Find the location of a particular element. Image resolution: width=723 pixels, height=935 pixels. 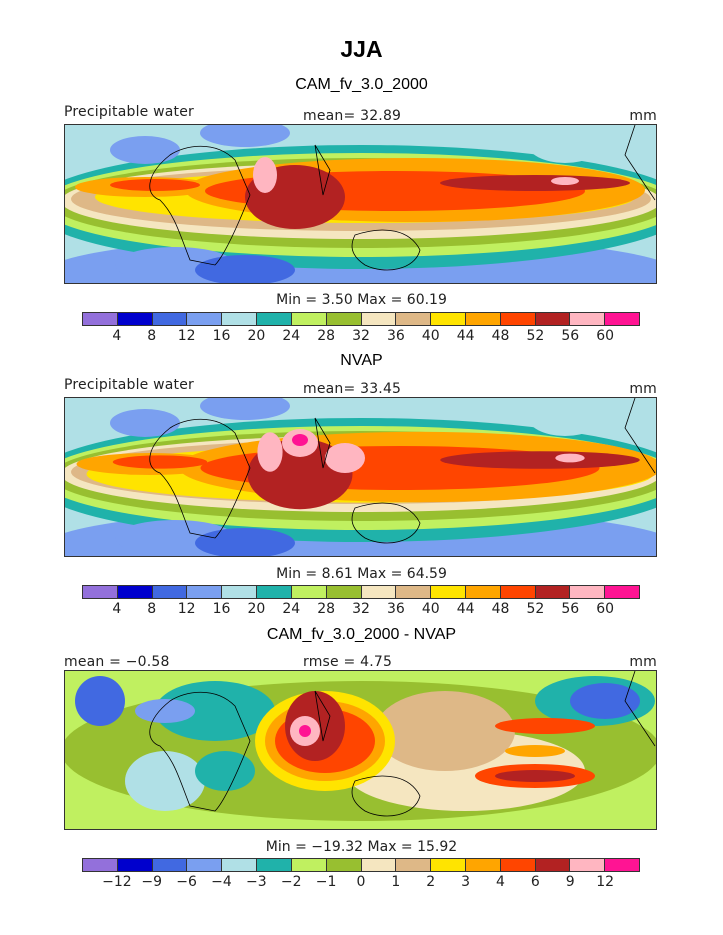

colorbar-tick-label: 60 is located at coordinates (605, 336).